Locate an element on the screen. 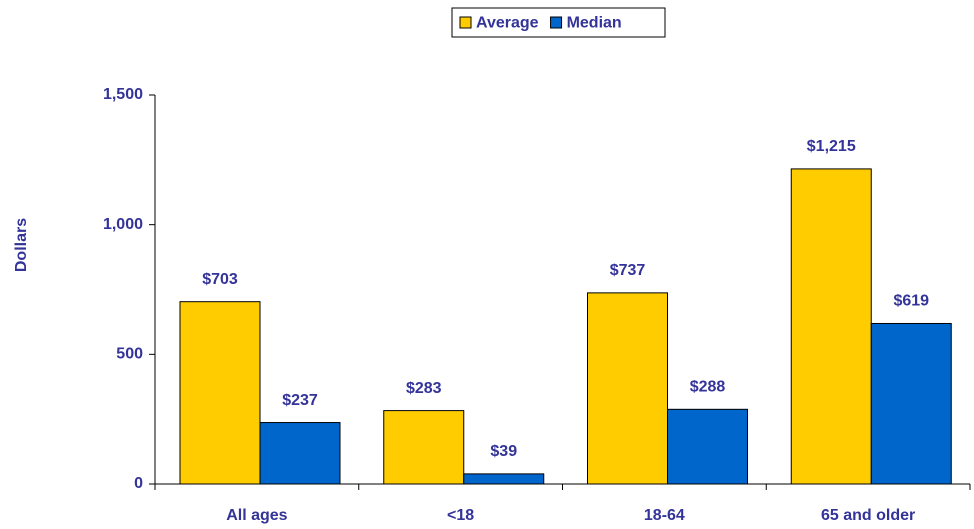 This screenshot has width=974, height=529. data-label: $737 is located at coordinates (628, 270).